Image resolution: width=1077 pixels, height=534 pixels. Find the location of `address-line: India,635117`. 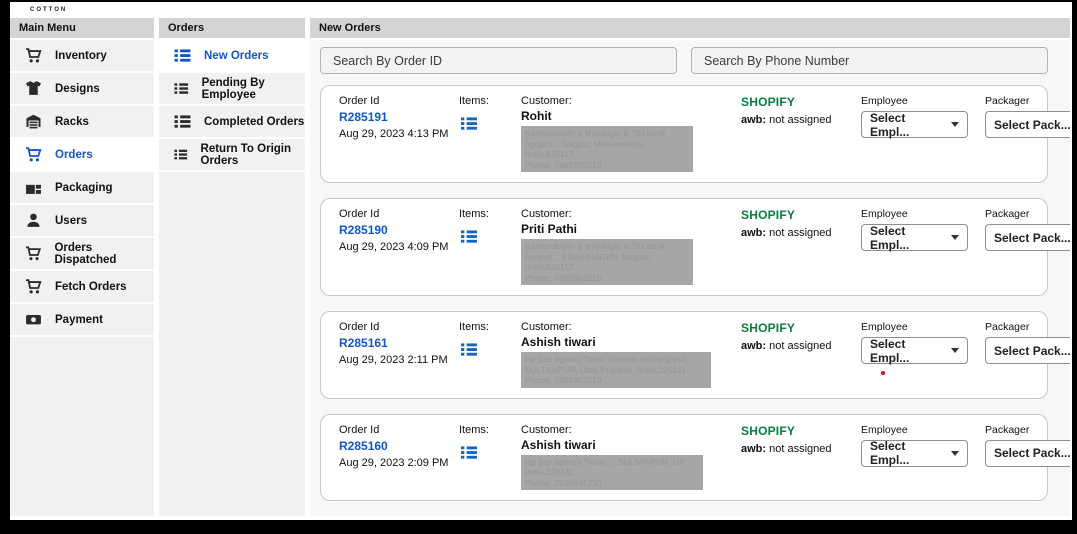

address-line: India,635117 is located at coordinates (549, 154).